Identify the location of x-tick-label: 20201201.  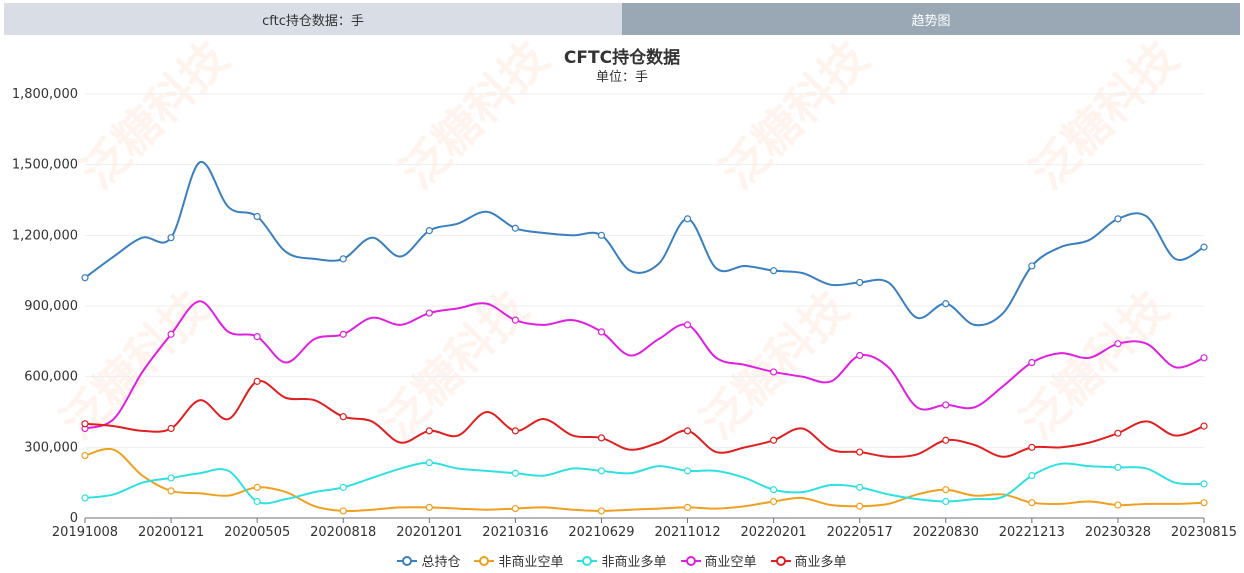
(429, 532).